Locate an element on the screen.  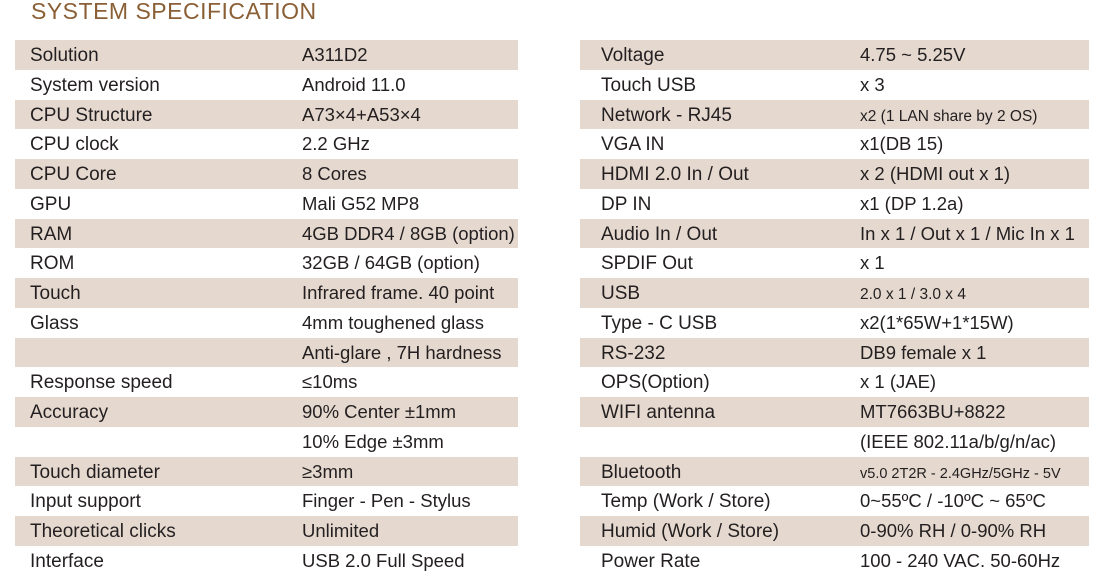
spec-label: Audio In / Out is located at coordinates (659, 234).